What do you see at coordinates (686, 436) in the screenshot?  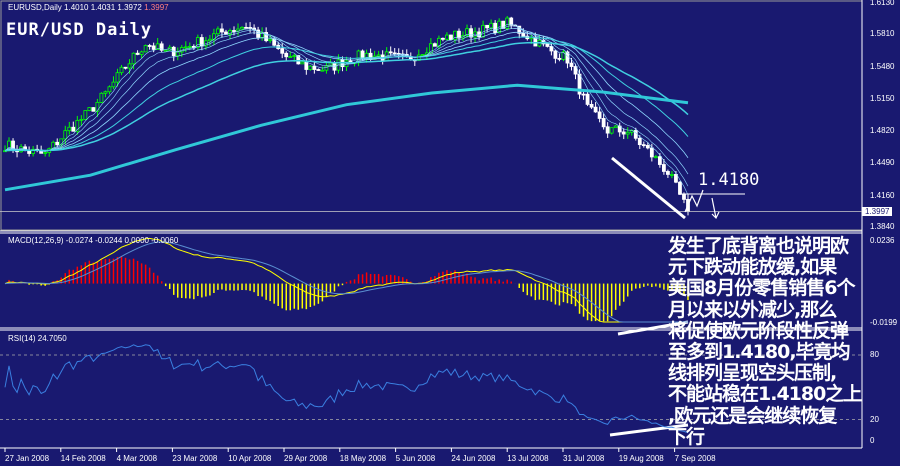 I see `note-line: 下行` at bounding box center [686, 436].